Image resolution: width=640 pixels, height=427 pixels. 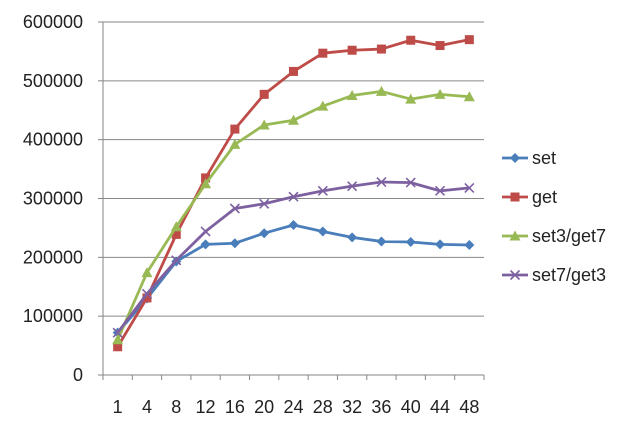 What do you see at coordinates (53, 81) in the screenshot?
I see `y-tick-label: 500000` at bounding box center [53, 81].